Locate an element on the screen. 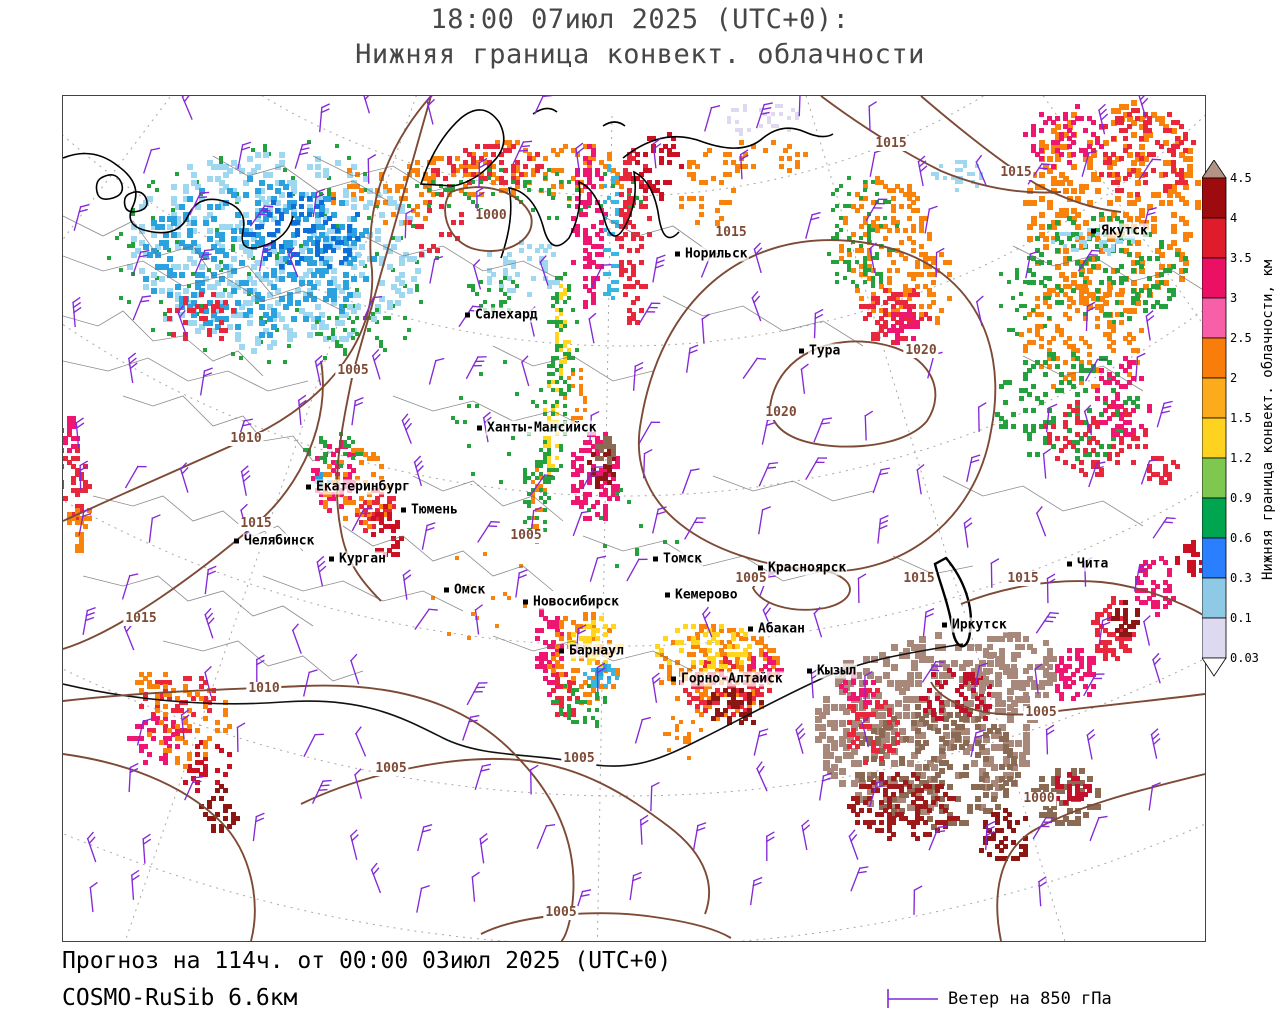  colorbar-tick-label: 0.6 is located at coordinates (1241, 538).